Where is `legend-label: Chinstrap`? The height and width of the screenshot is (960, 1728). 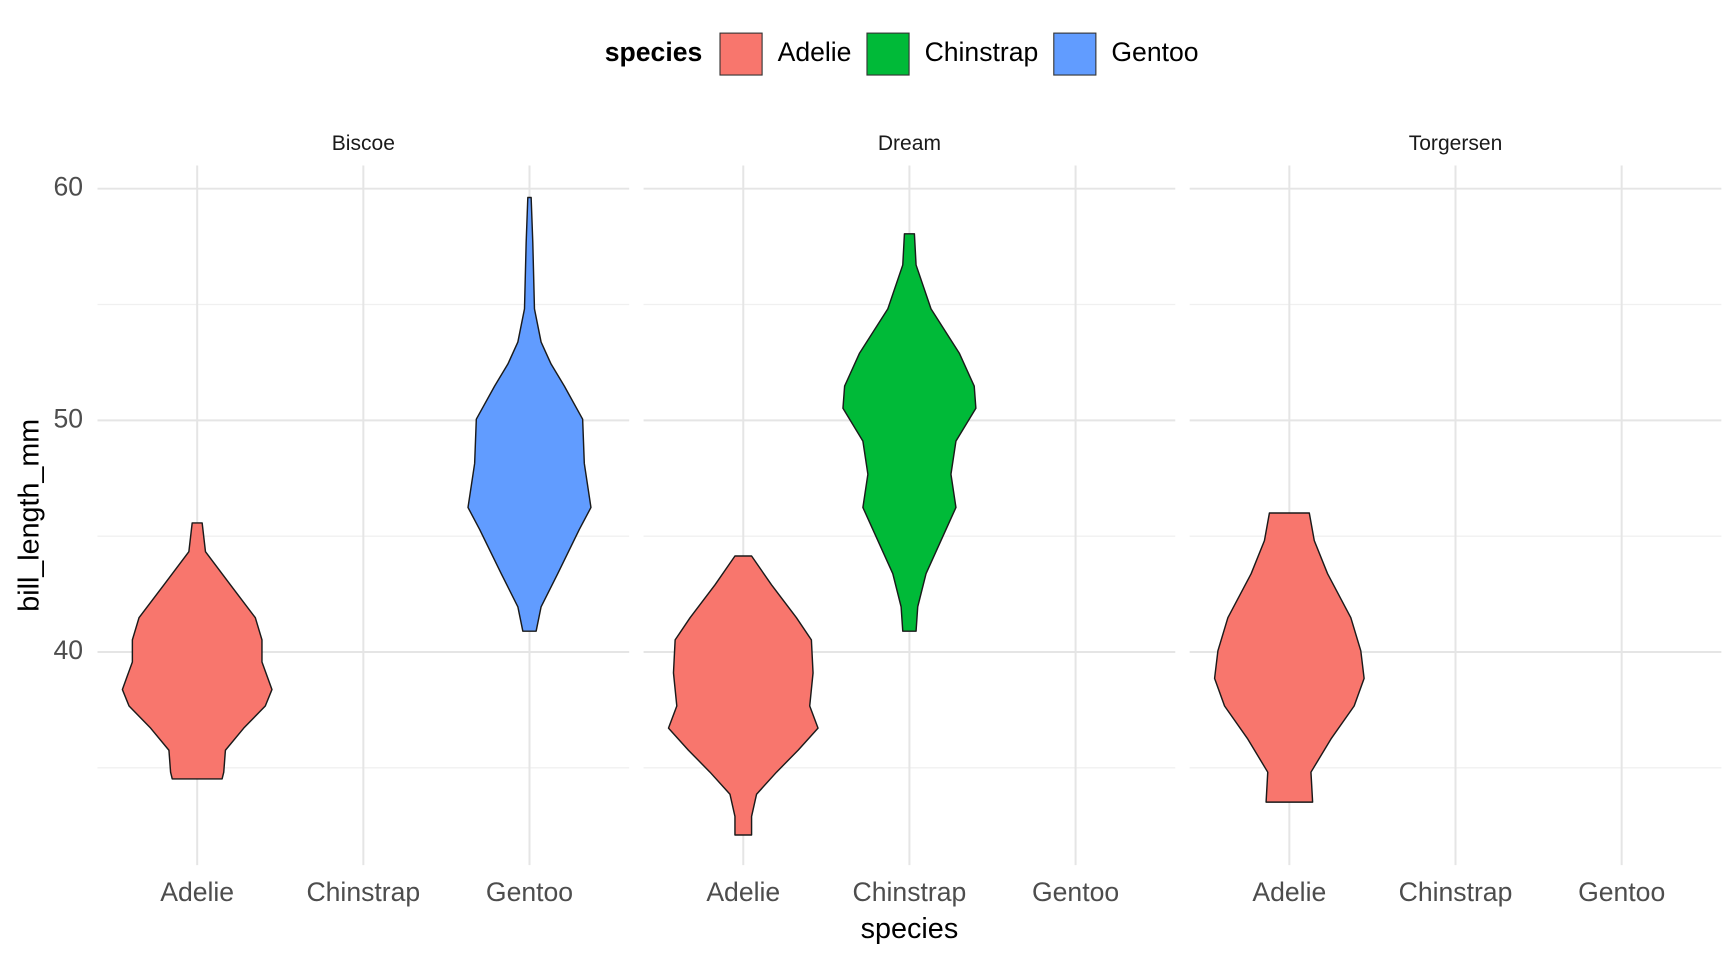
legend-label: Chinstrap is located at coordinates (982, 52).